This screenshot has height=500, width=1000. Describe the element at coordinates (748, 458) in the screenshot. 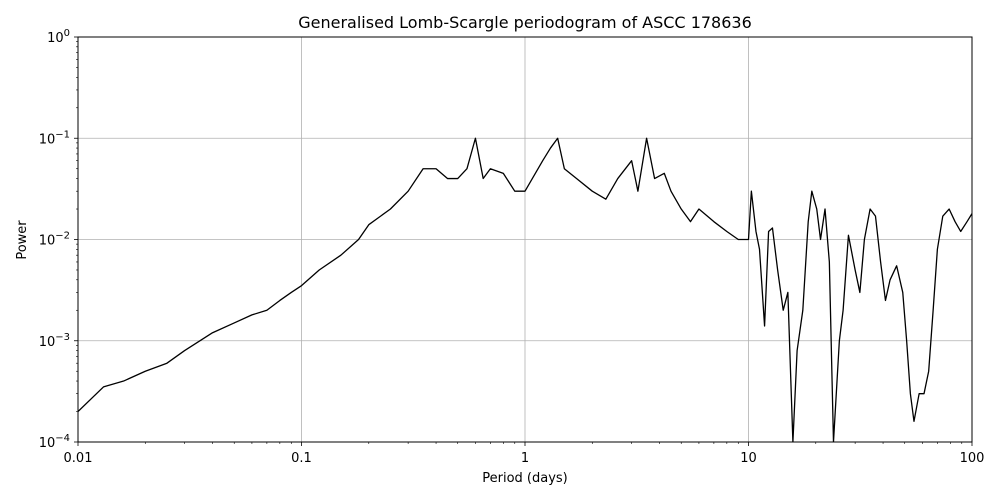

I see `x-tick-label: 10` at that location.